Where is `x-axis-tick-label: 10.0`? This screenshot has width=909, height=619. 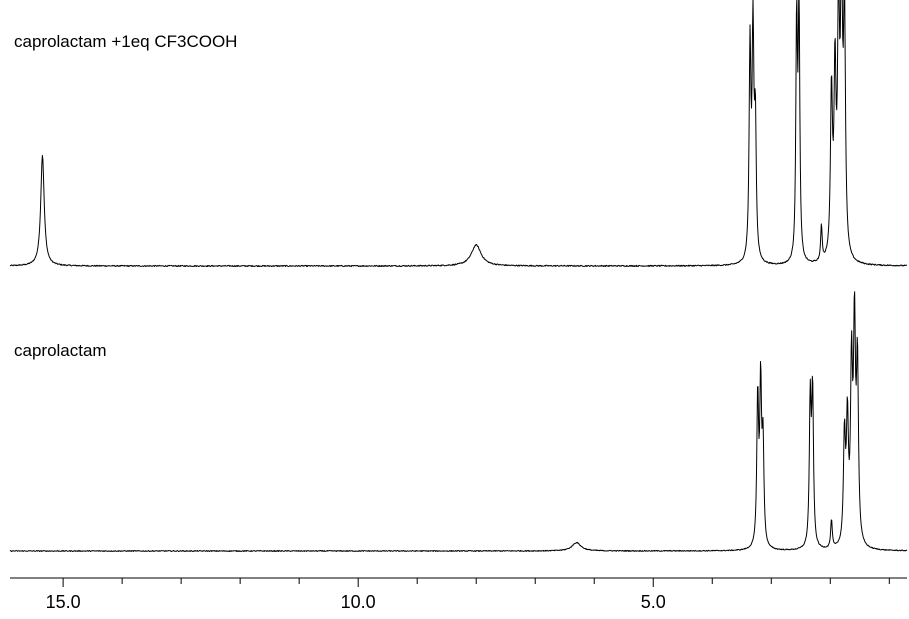 x-axis-tick-label: 10.0 is located at coordinates (358, 602).